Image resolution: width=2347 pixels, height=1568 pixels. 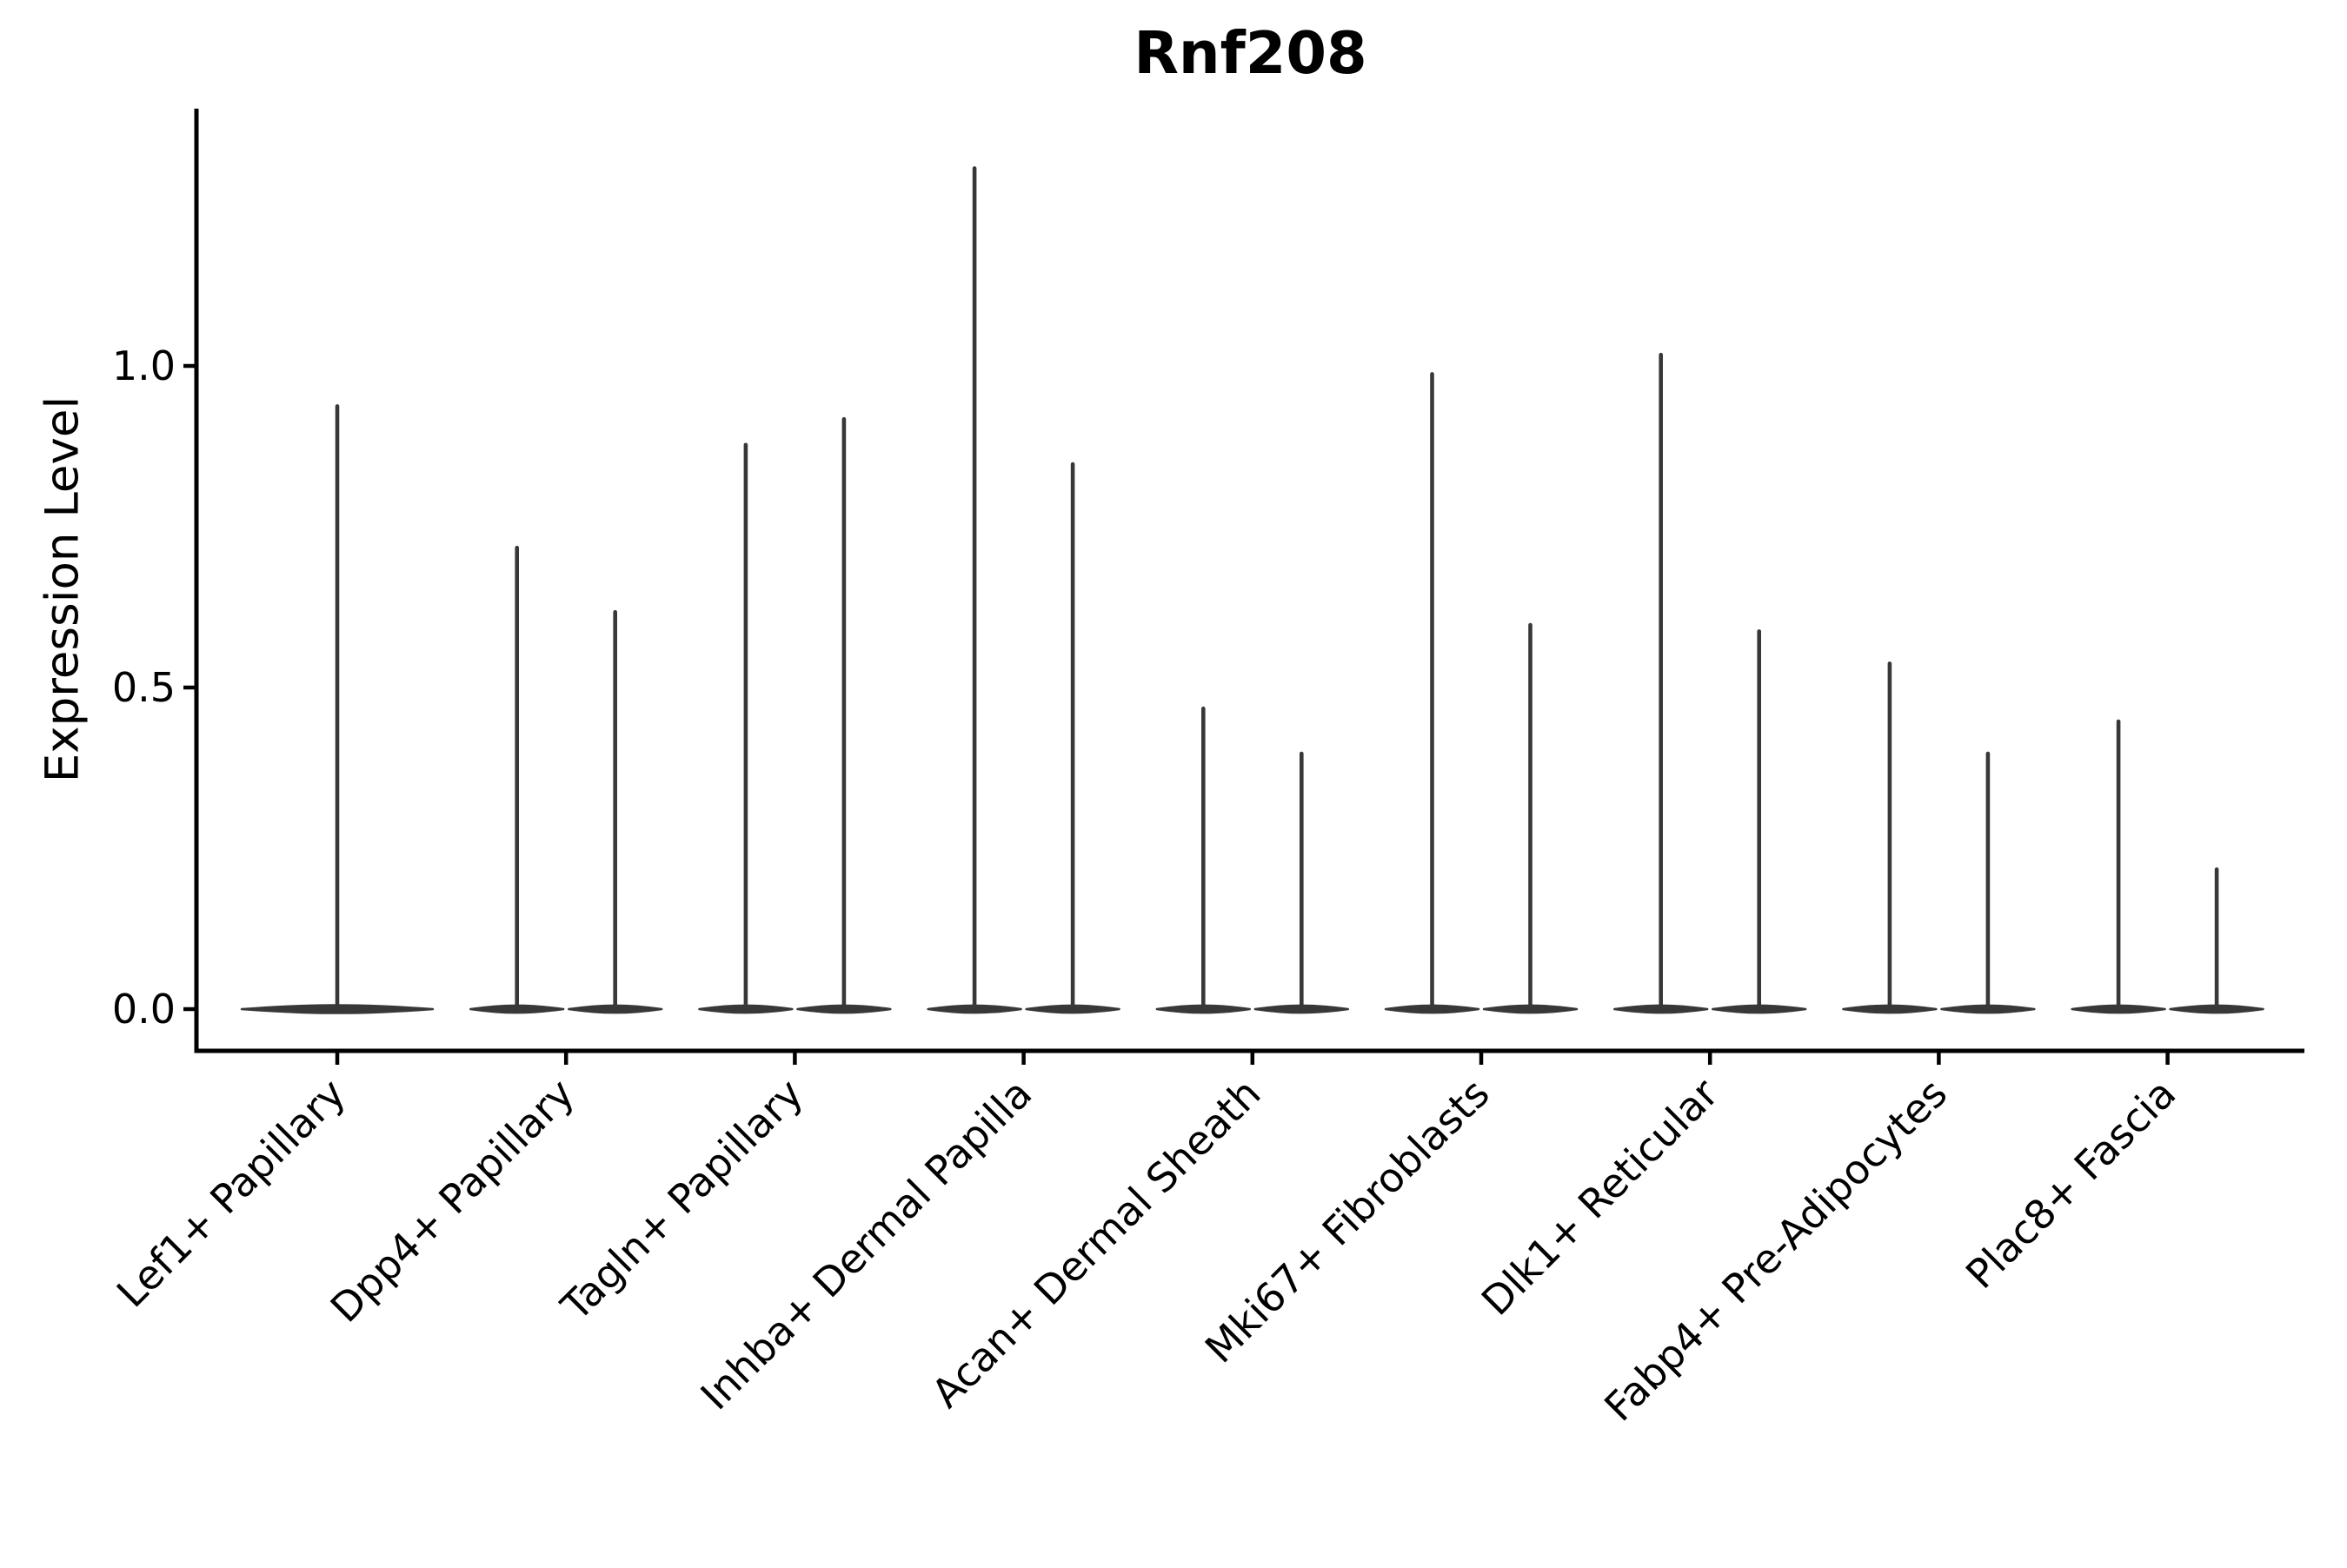 I want to click on x-tick-label: Dpp4+ Papillary, so click(x=453, y=1201).